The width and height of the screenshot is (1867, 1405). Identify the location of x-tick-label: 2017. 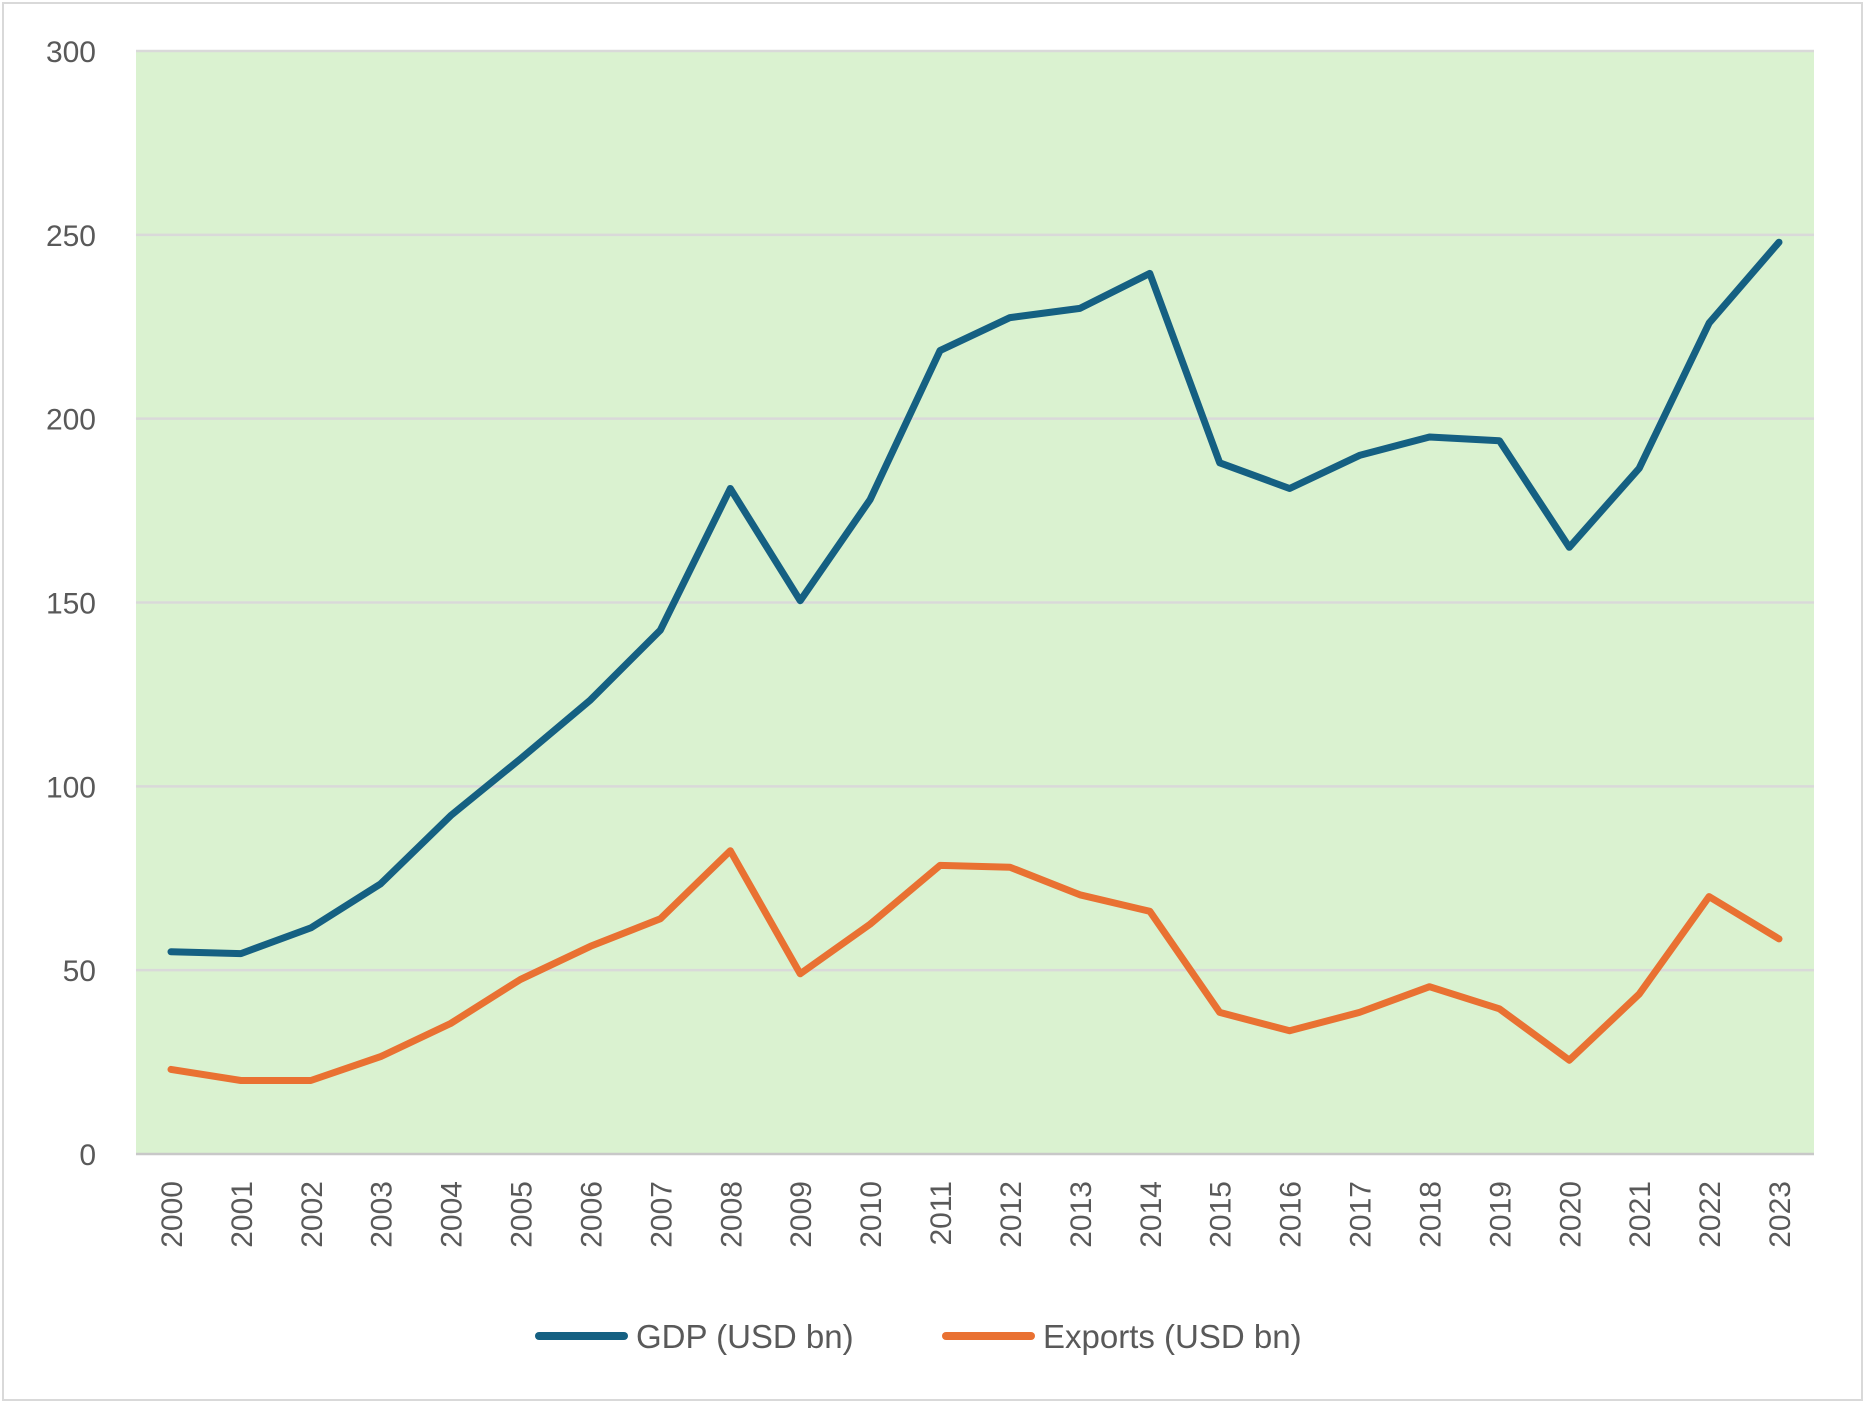
(1361, 1214).